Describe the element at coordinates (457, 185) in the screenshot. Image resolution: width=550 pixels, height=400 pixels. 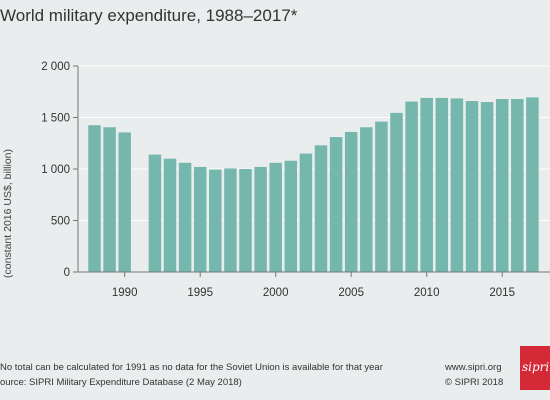
I see `bar-2012` at that location.